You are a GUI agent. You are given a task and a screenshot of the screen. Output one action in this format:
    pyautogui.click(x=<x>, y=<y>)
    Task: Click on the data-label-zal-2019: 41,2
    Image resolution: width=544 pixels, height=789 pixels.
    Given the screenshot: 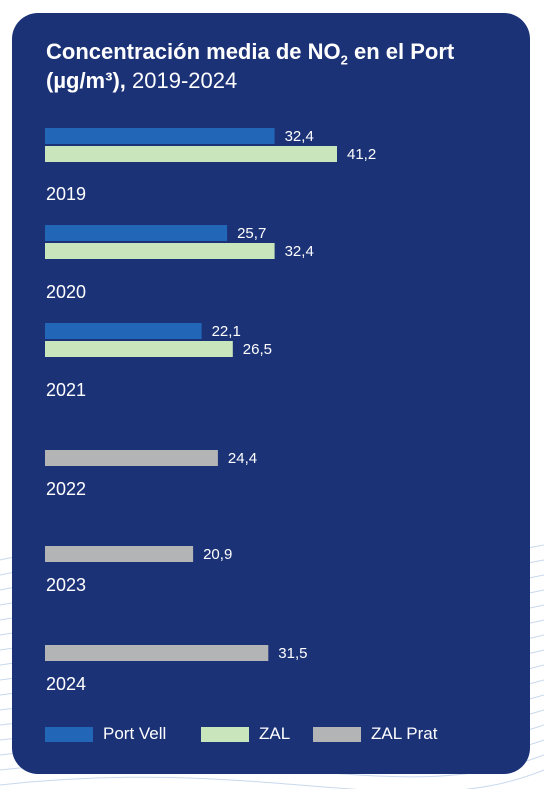 What is the action you would take?
    pyautogui.click(x=361, y=154)
    